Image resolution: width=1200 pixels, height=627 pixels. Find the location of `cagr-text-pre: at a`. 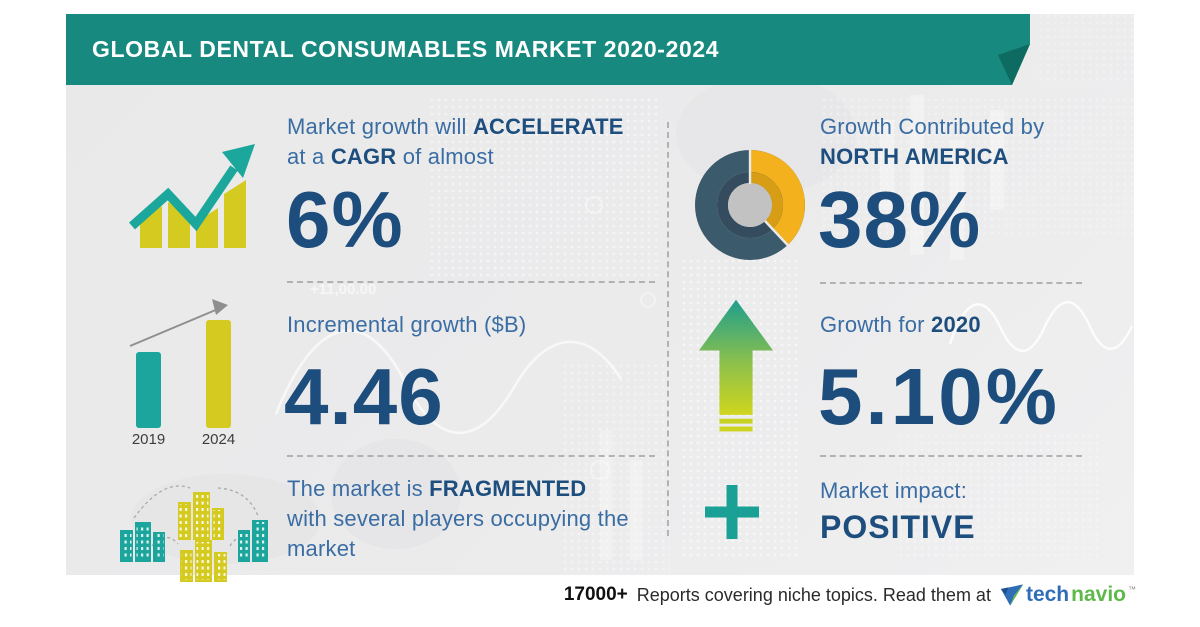

cagr-text-pre: at a is located at coordinates (309, 156).